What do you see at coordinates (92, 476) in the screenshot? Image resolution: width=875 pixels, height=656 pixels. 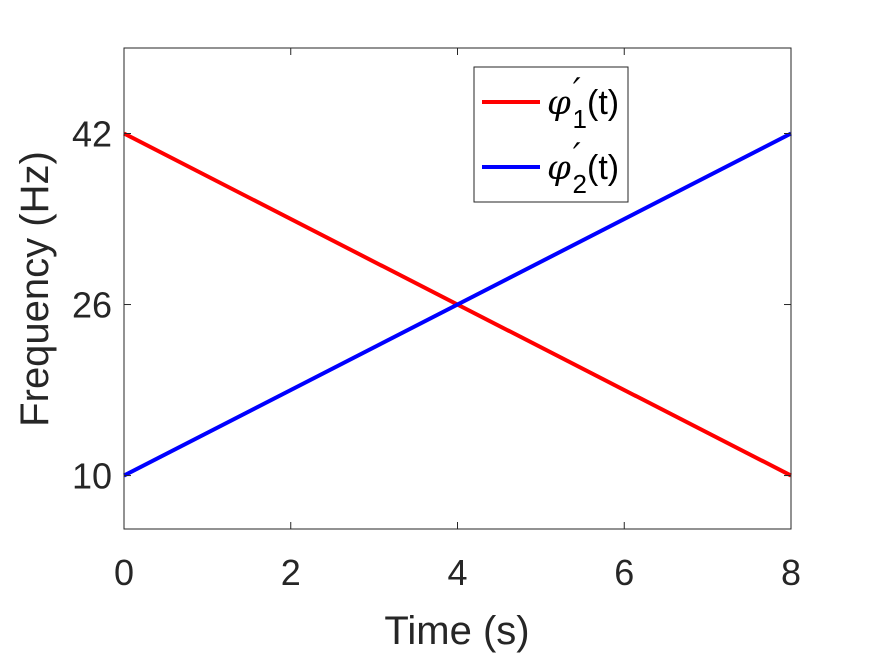 I see `y-tick-label: 10` at bounding box center [92, 476].